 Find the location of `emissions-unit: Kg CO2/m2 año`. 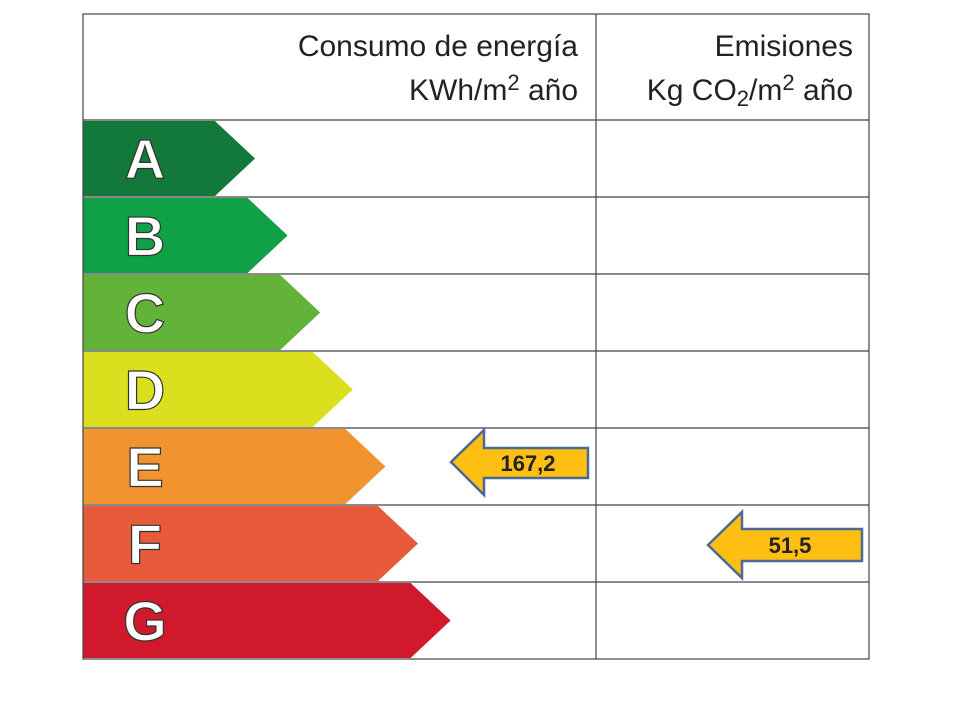

emissions-unit: Kg CO2/m2 año is located at coordinates (750, 90).